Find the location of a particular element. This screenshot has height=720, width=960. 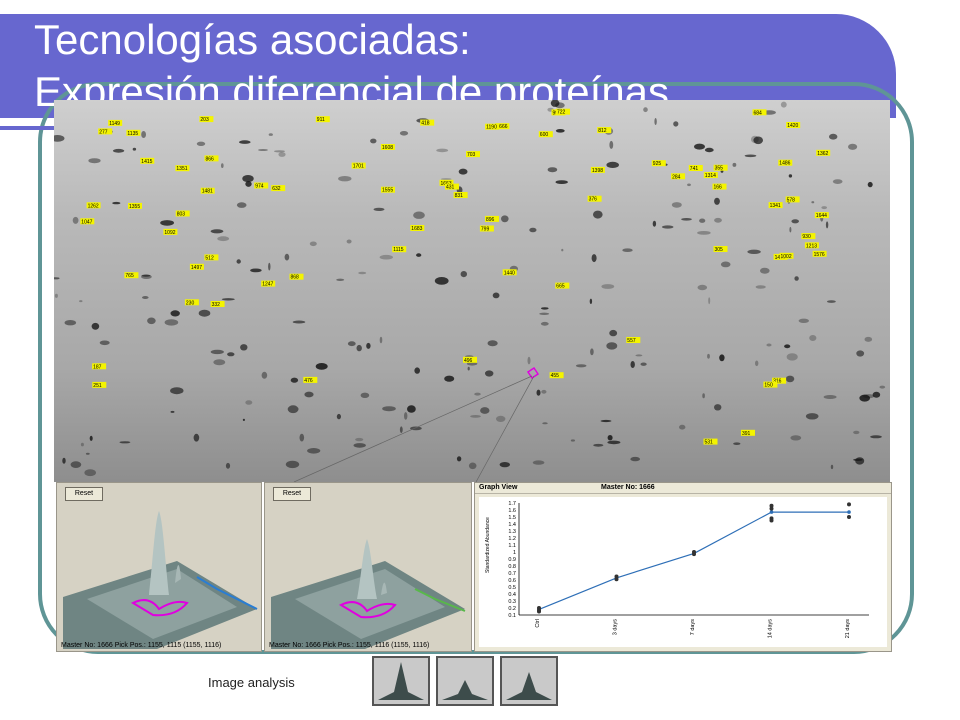

spot-label: 1481 is located at coordinates (207, 191).